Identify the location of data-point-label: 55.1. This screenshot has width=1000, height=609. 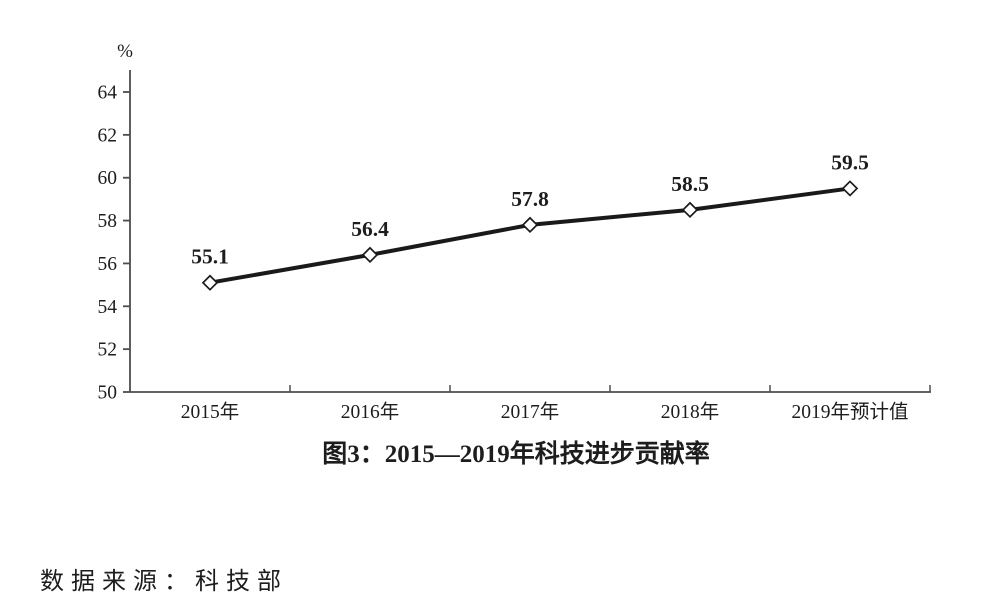
(210, 257).